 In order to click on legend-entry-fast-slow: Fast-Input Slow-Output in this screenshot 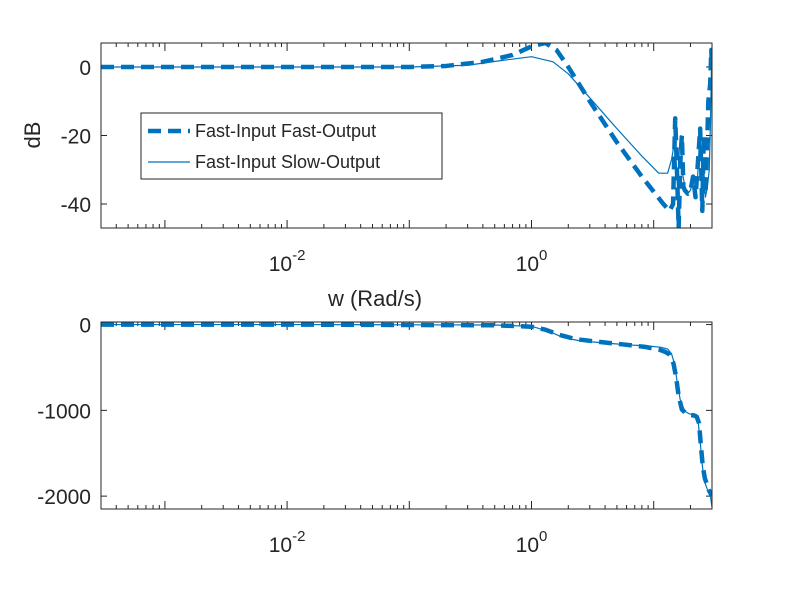, I will do `click(287, 162)`.